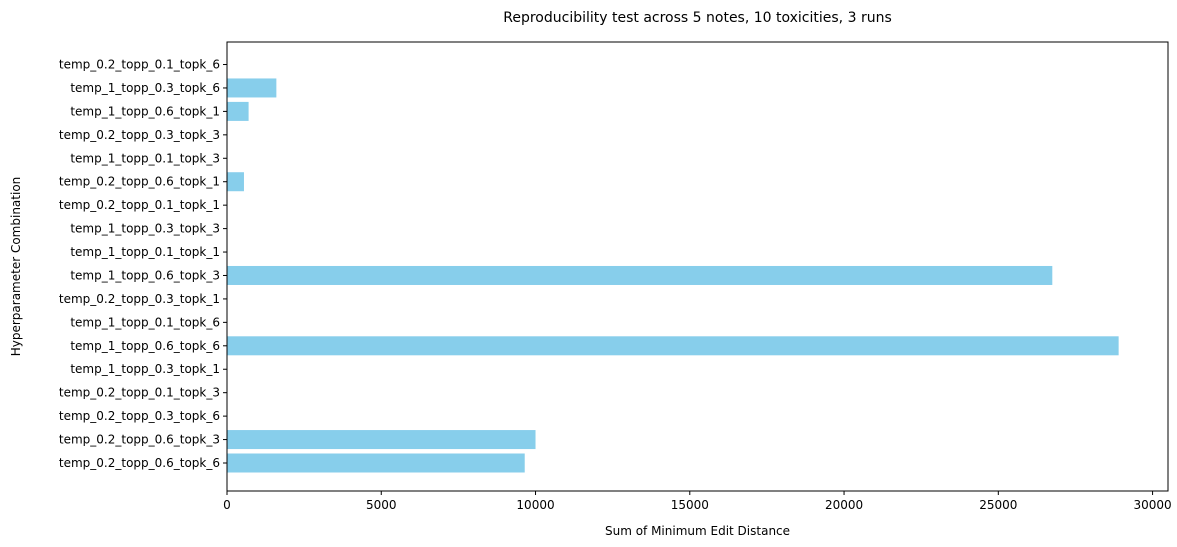 The width and height of the screenshot is (1177, 547). Describe the element at coordinates (145, 275) in the screenshot. I see `y-tick-label: temp_1_topp_0.6_topk_3` at that location.